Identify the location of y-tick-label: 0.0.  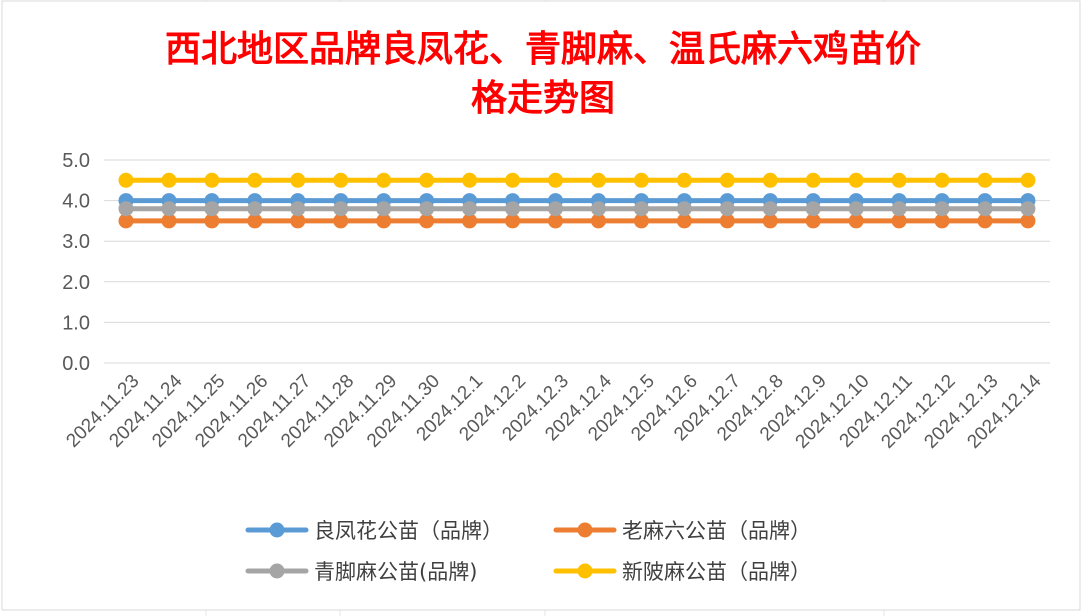
(76, 364).